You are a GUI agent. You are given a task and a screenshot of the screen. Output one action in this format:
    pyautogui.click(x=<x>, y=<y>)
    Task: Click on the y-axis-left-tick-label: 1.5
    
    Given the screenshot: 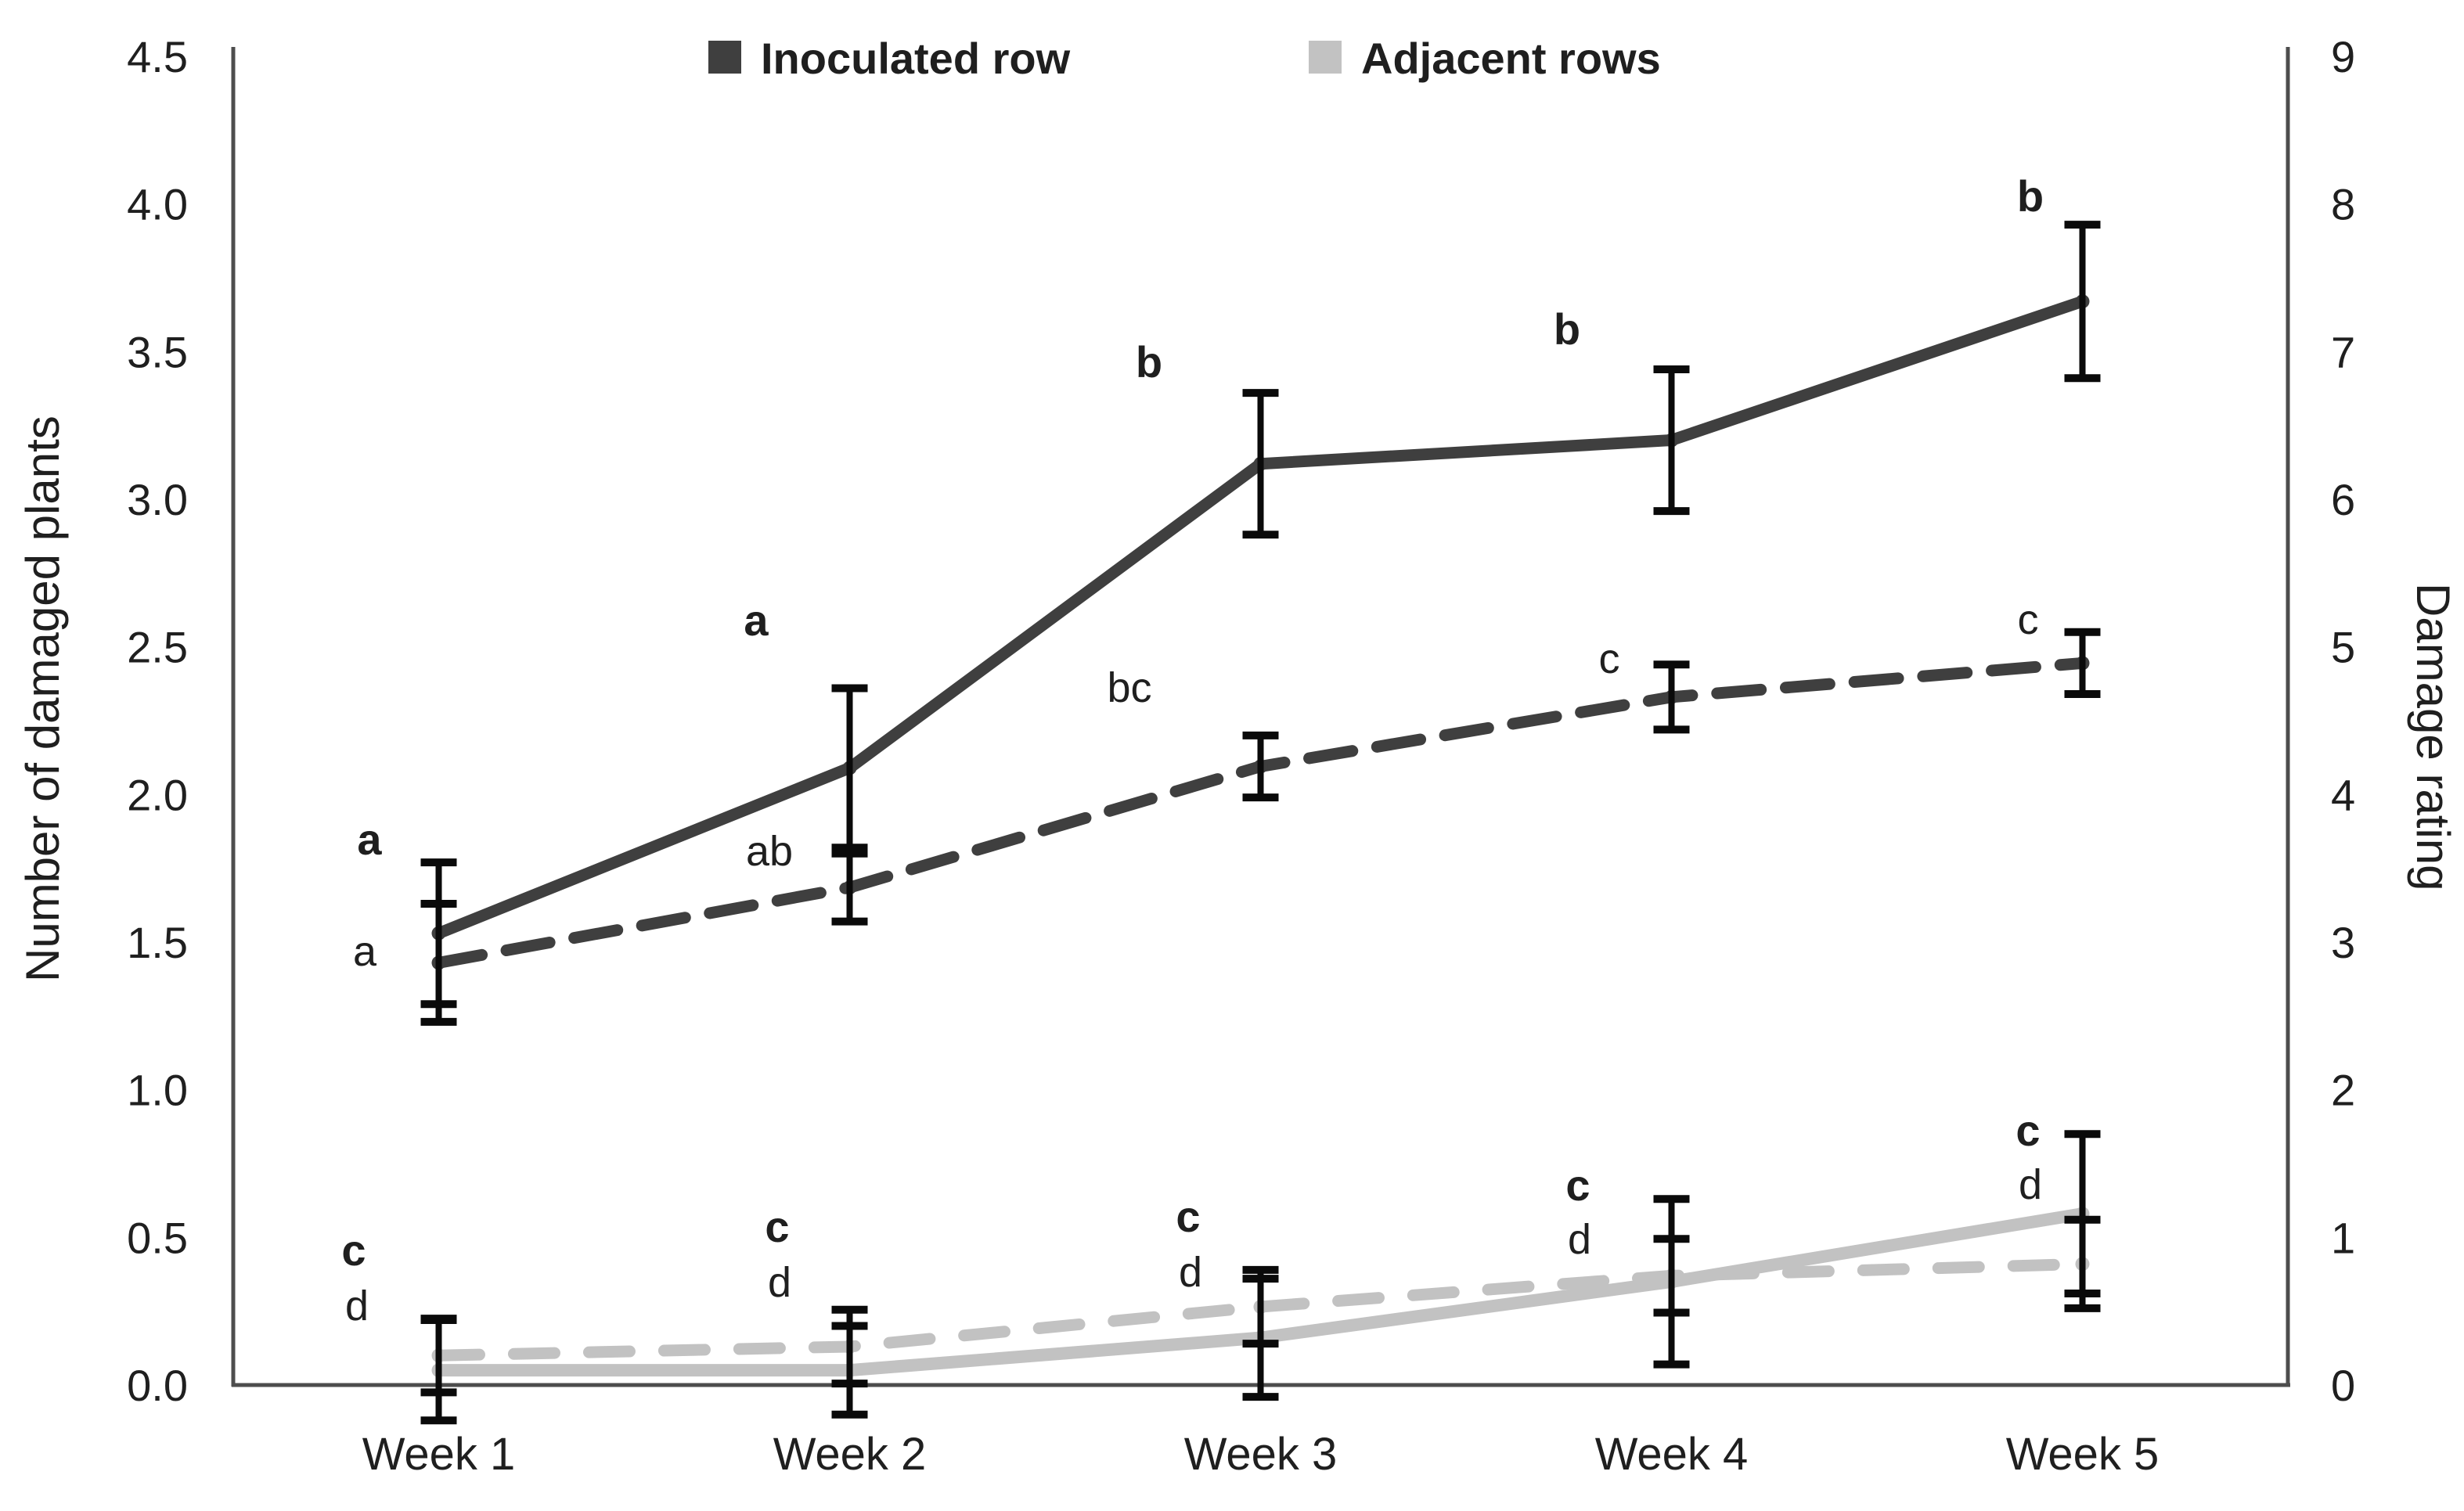 What is the action you would take?
    pyautogui.click(x=157, y=942)
    